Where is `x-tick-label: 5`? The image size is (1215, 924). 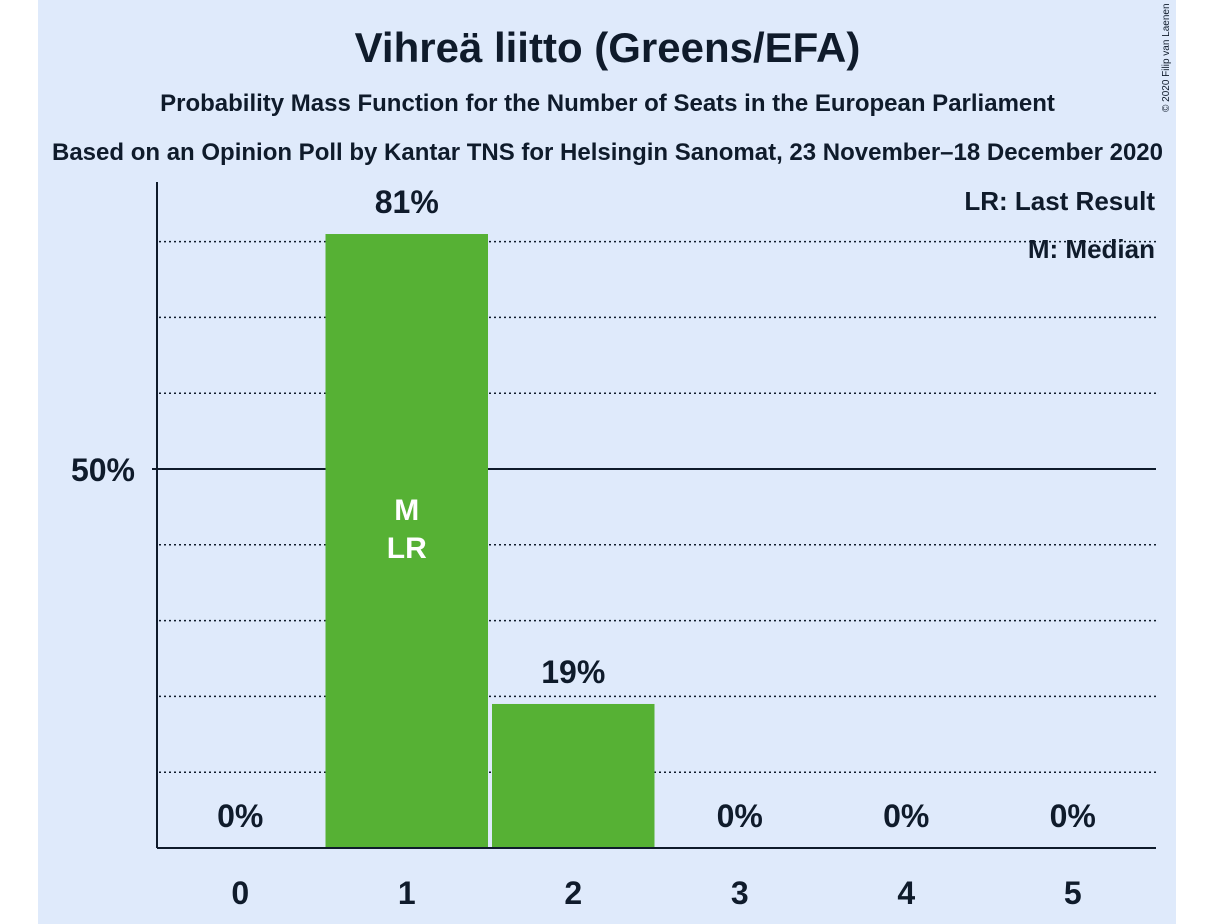
x-tick-label: 5 is located at coordinates (1073, 893).